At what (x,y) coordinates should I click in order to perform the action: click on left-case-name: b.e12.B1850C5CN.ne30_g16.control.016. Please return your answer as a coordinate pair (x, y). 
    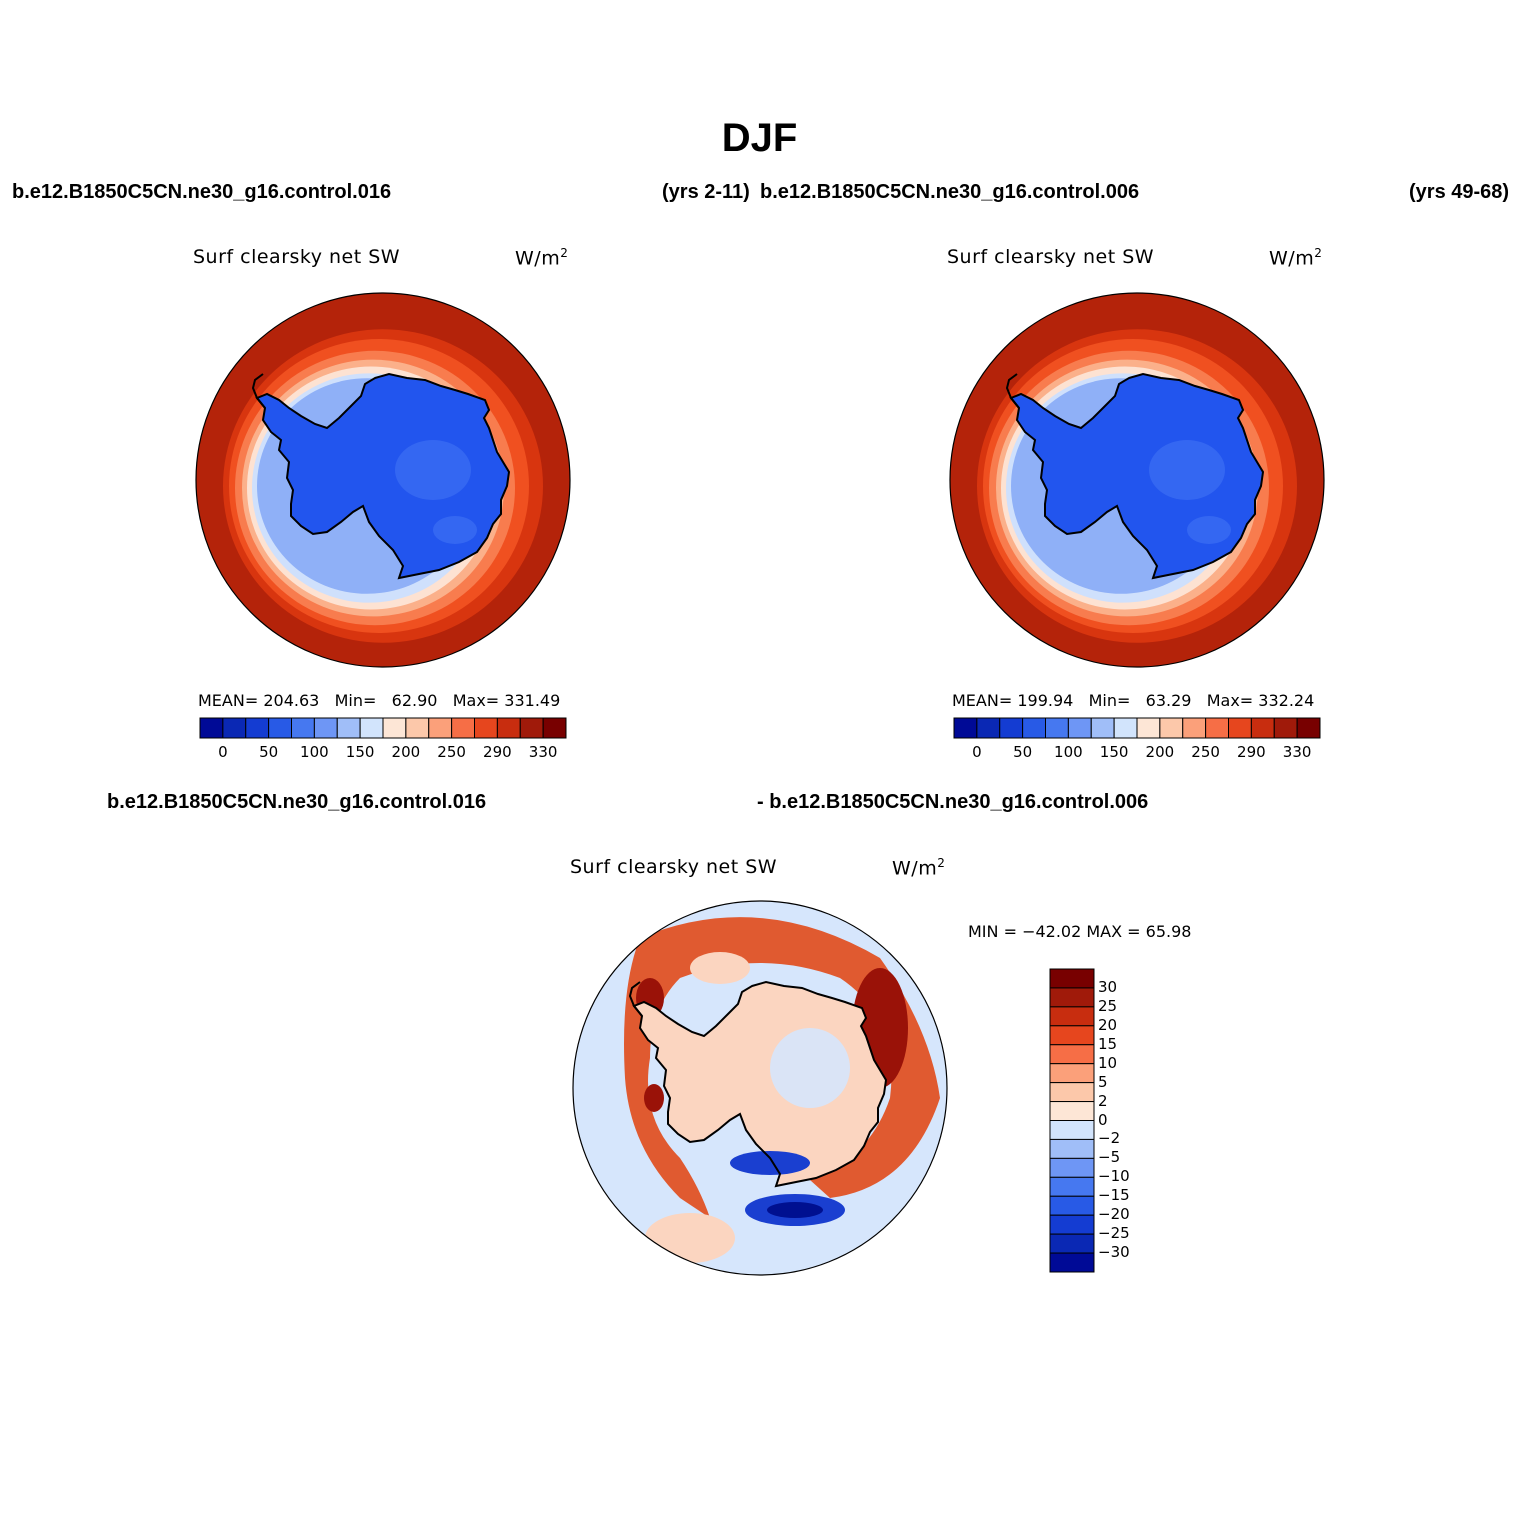
    Looking at the image, I should click on (202, 192).